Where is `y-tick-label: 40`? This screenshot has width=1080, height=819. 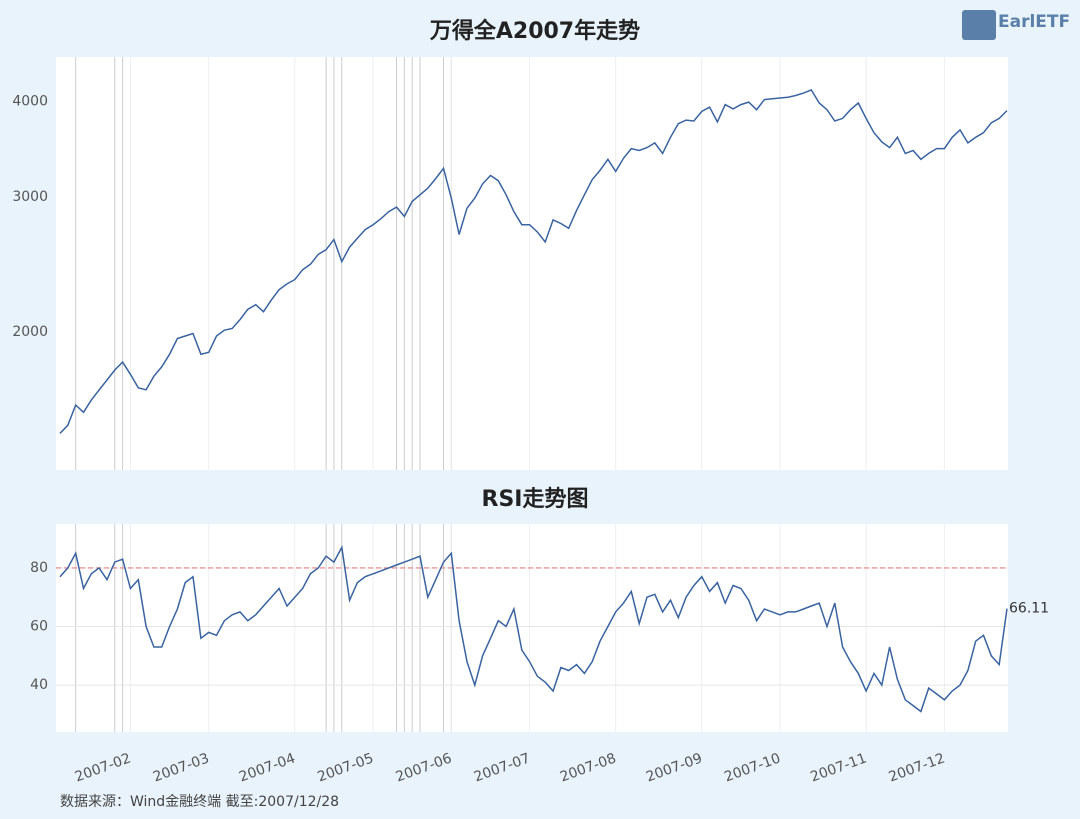 y-tick-label: 40 is located at coordinates (39, 685).